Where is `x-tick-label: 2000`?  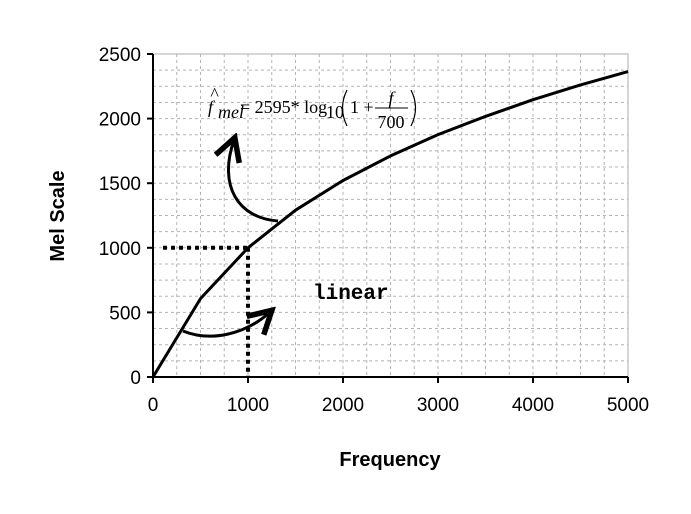
x-tick-label: 2000 is located at coordinates (343, 405).